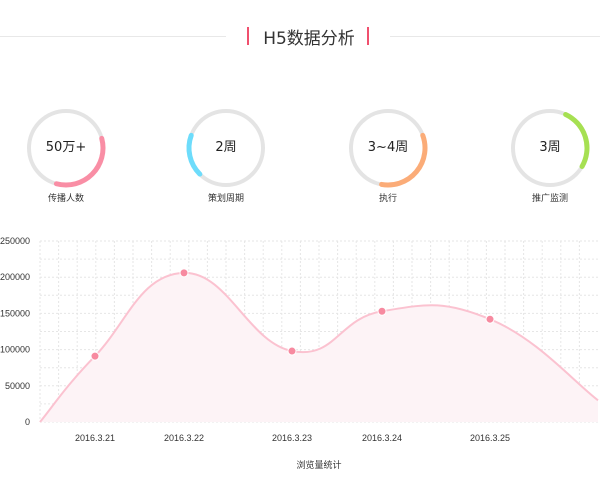 This screenshot has height=488, width=600. Describe the element at coordinates (490, 438) in the screenshot. I see `x-tick-label: 2016.3.25` at that location.